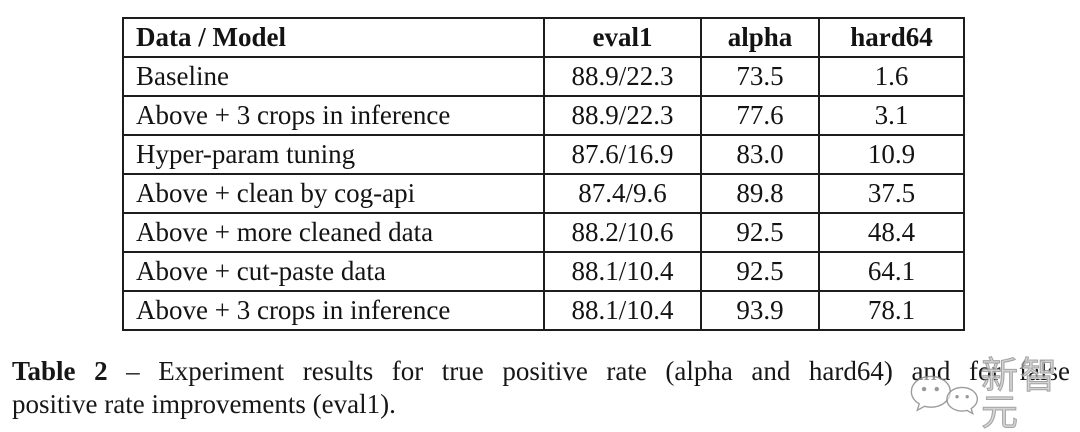 The width and height of the screenshot is (1080, 432). I want to click on cell-hard64: 64.1, so click(891, 271).